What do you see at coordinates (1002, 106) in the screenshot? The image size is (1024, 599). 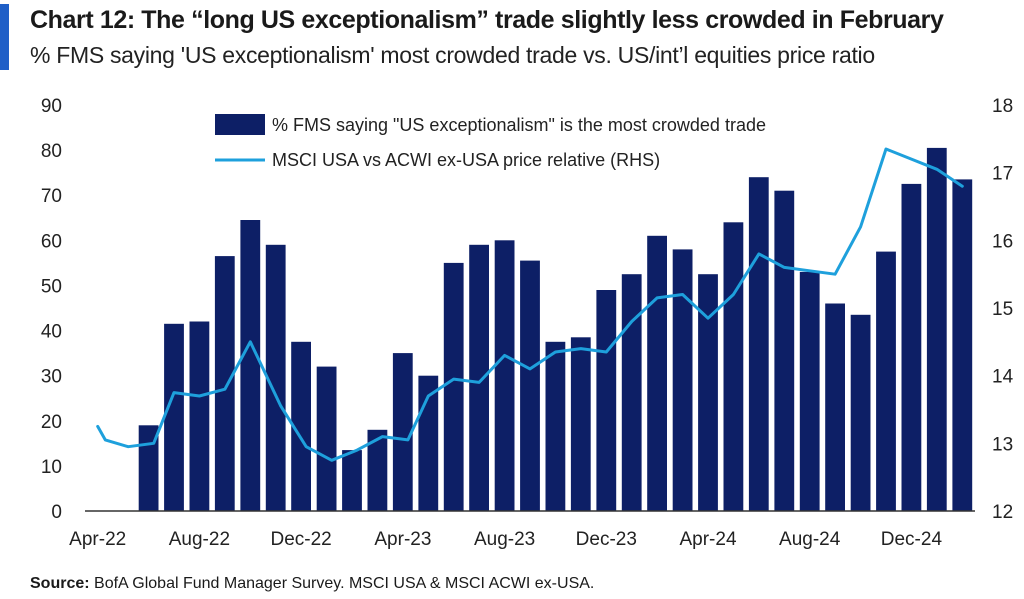 I see `y-right-tick-18: 18` at bounding box center [1002, 106].